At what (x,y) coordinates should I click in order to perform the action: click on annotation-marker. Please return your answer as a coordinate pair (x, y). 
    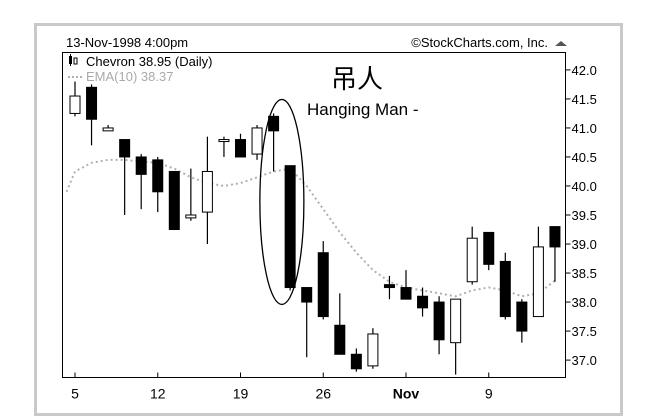
    Looking at the image, I should click on (282, 202).